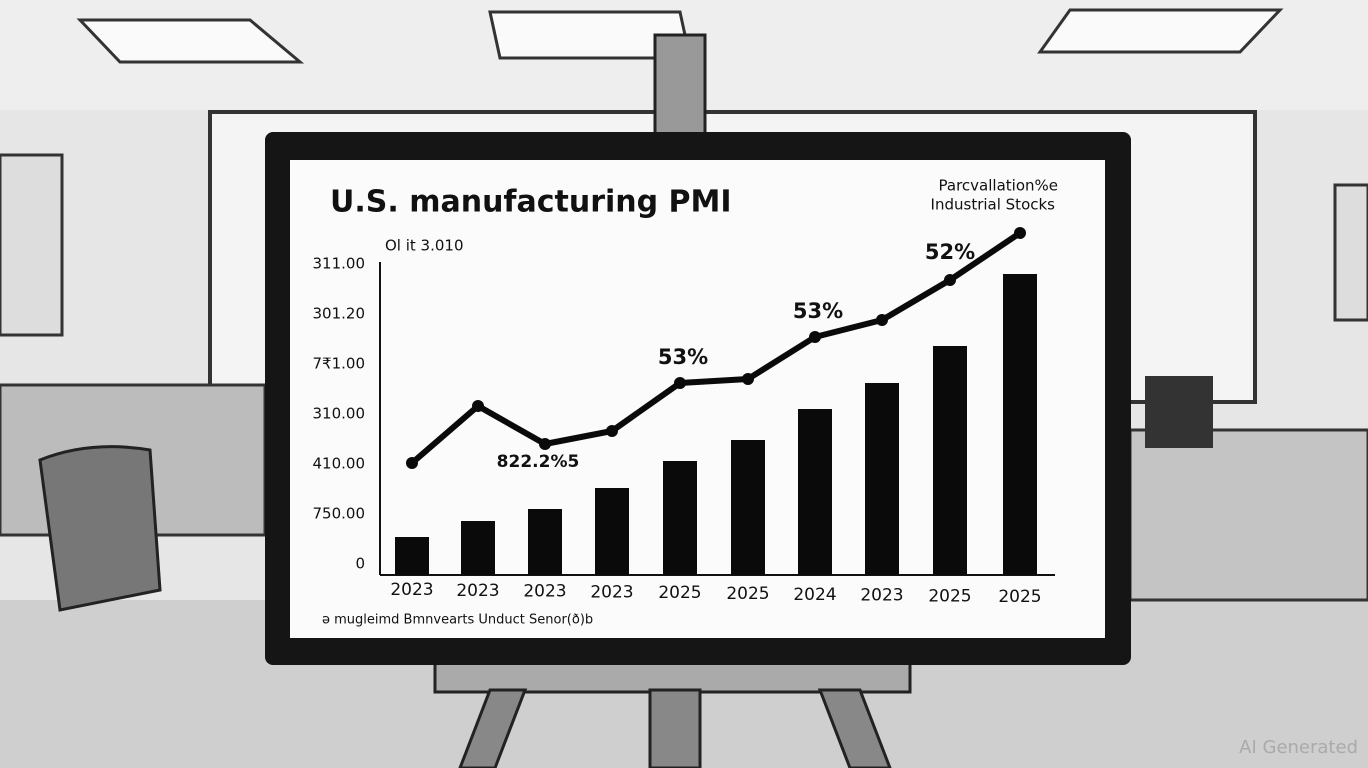  What do you see at coordinates (339, 364) in the screenshot?
I see `y-tick-label: 7₹1.00` at bounding box center [339, 364].